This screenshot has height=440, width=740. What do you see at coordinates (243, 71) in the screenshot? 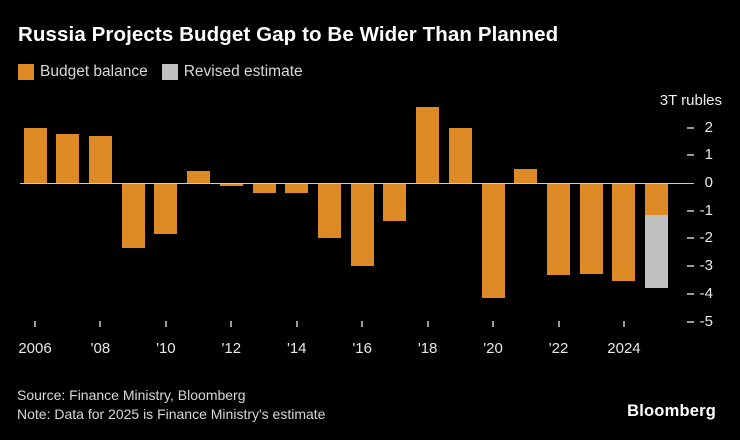
I see `legend-label-revised-estimate: Revised estimate` at bounding box center [243, 71].